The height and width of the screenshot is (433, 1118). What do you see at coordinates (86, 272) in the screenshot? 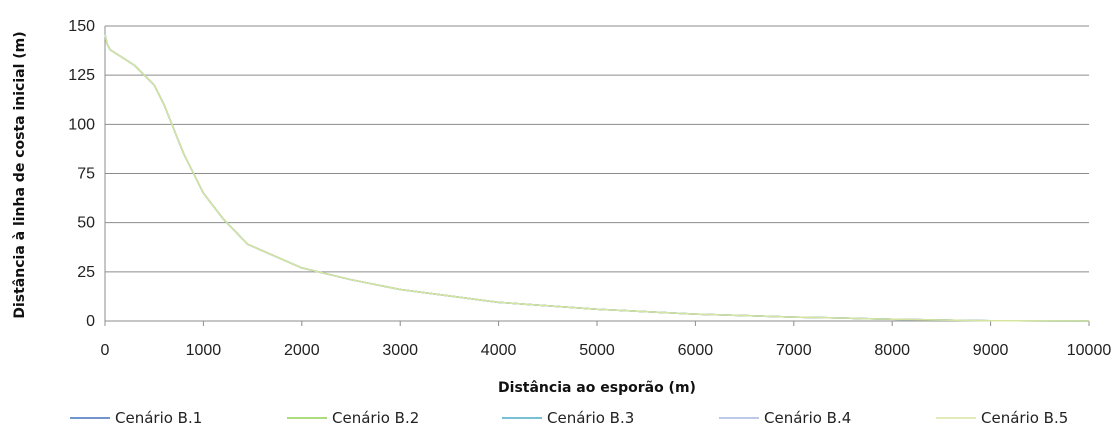
I see `y-tick-label: 25` at bounding box center [86, 272].